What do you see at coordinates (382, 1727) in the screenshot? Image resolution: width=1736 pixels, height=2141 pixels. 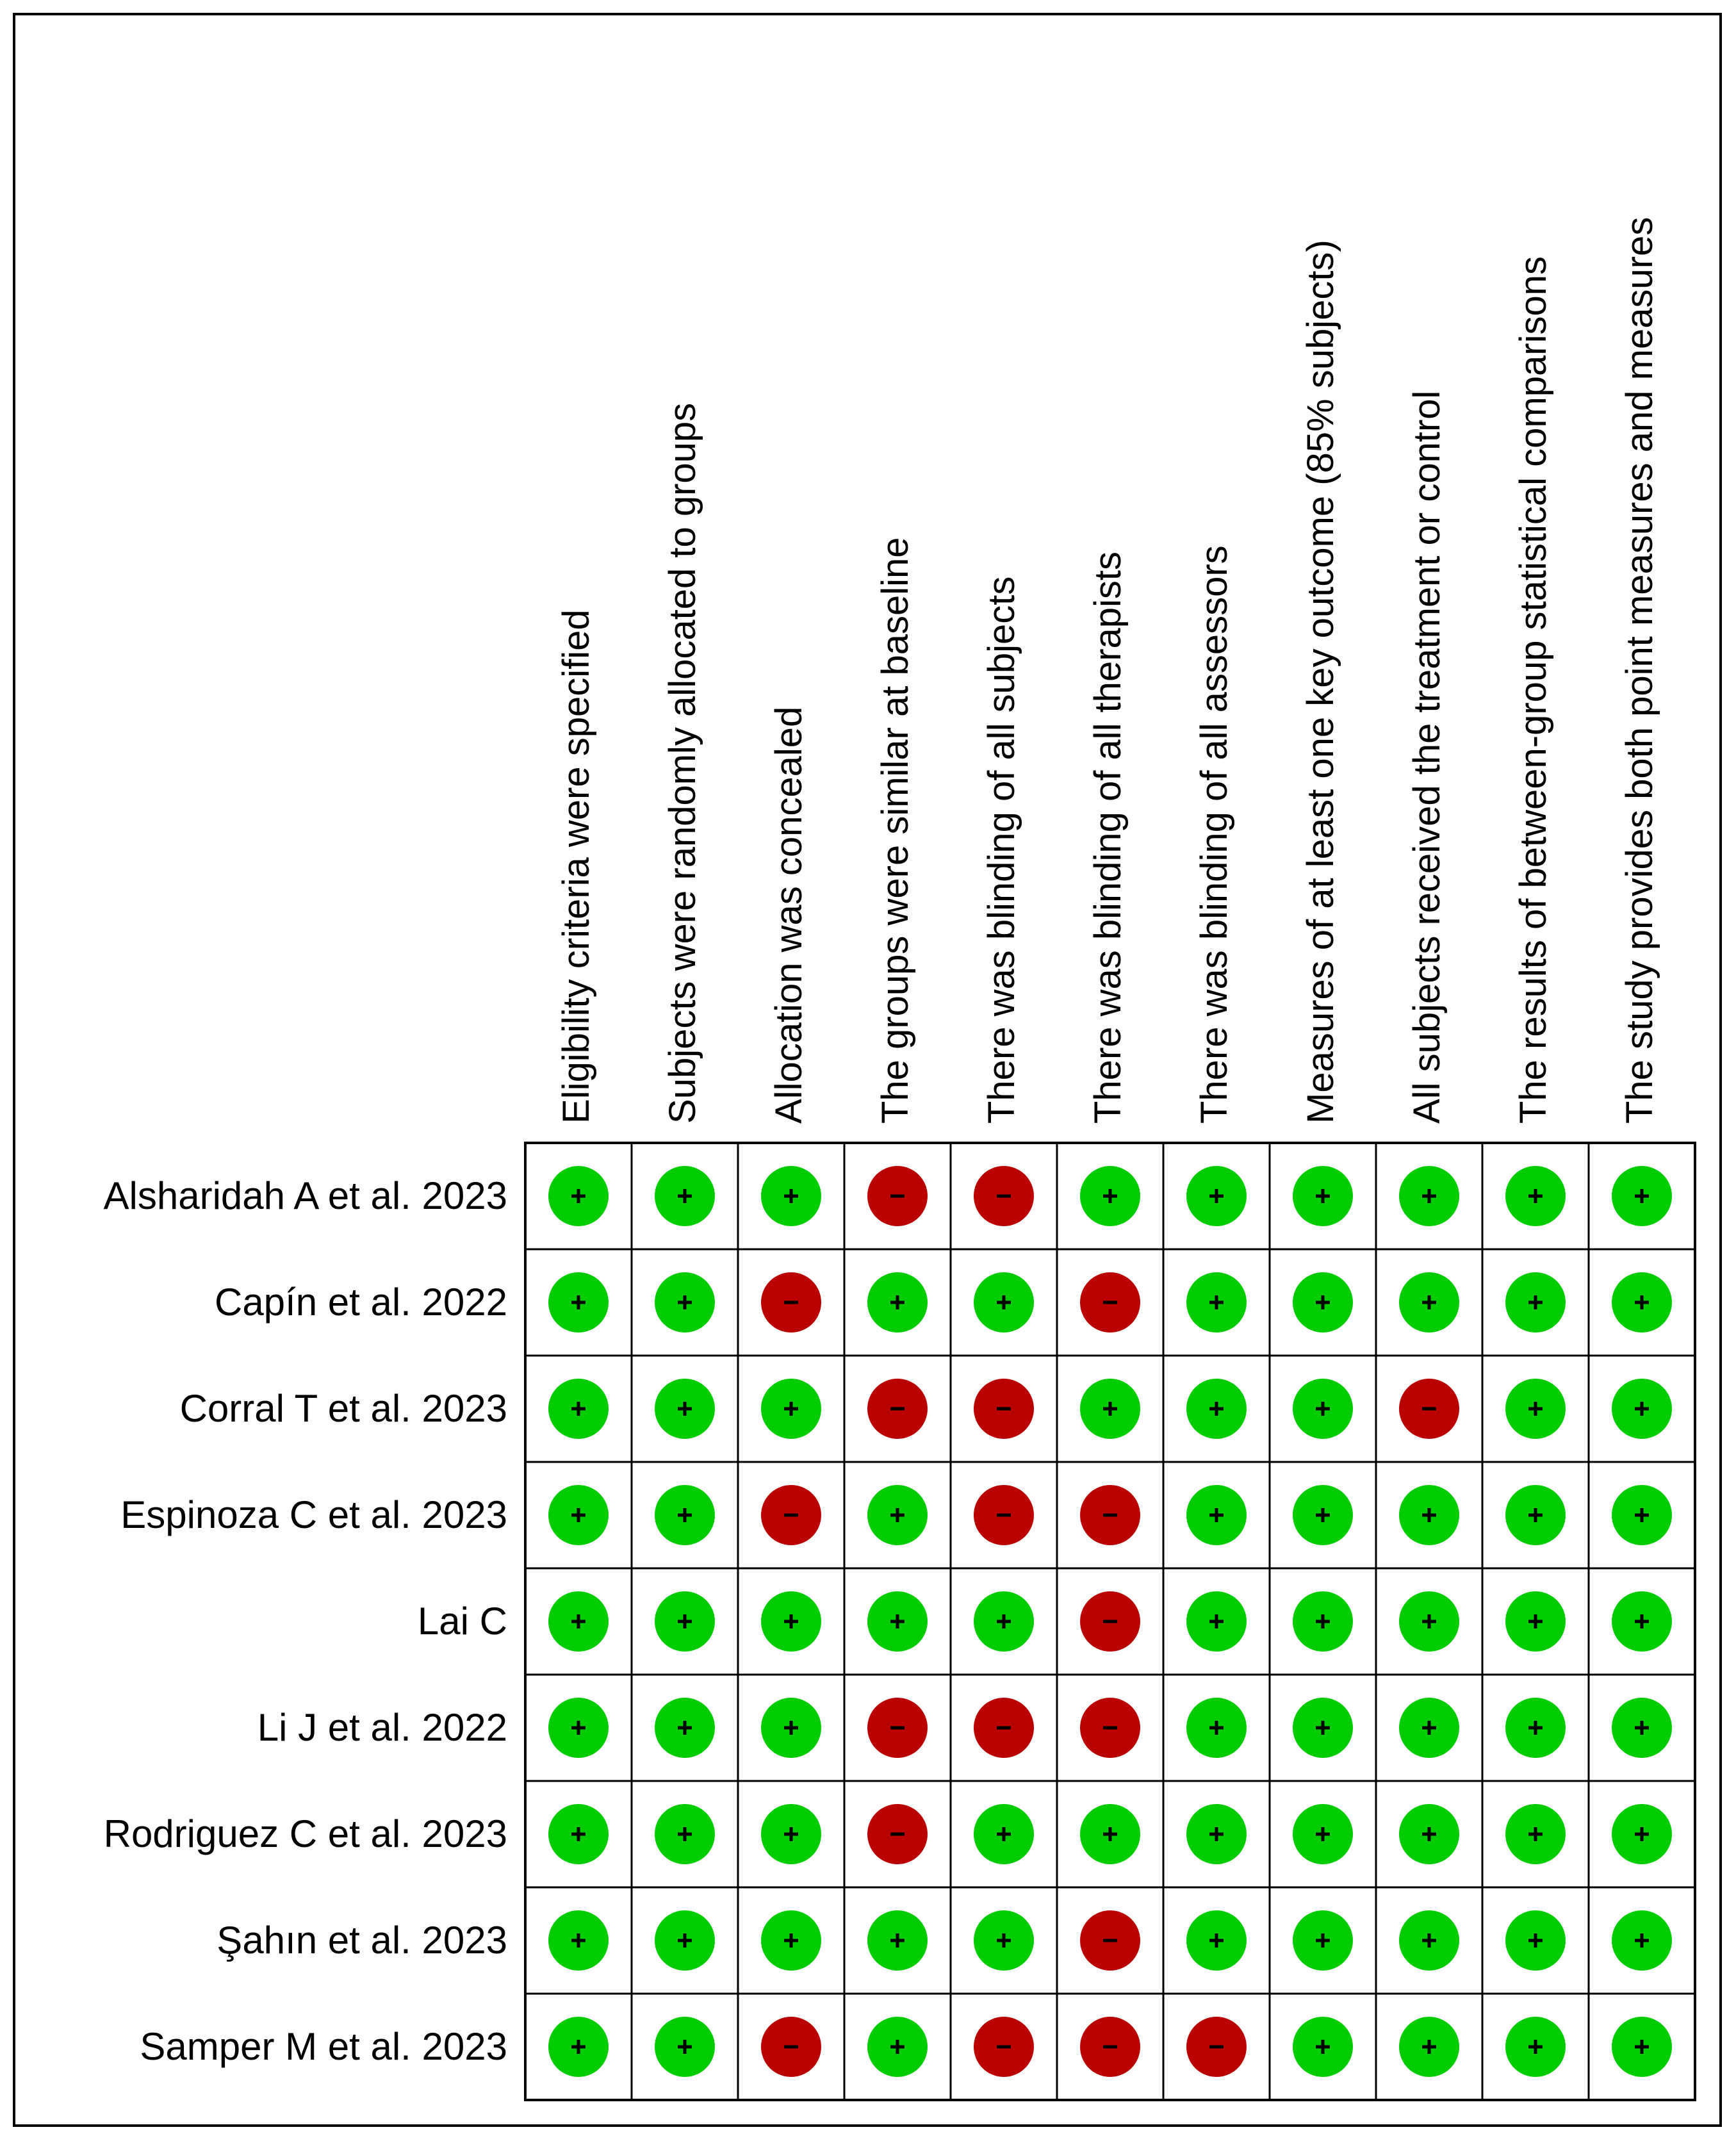 I see `row-label: Li J et al. 2022` at bounding box center [382, 1727].